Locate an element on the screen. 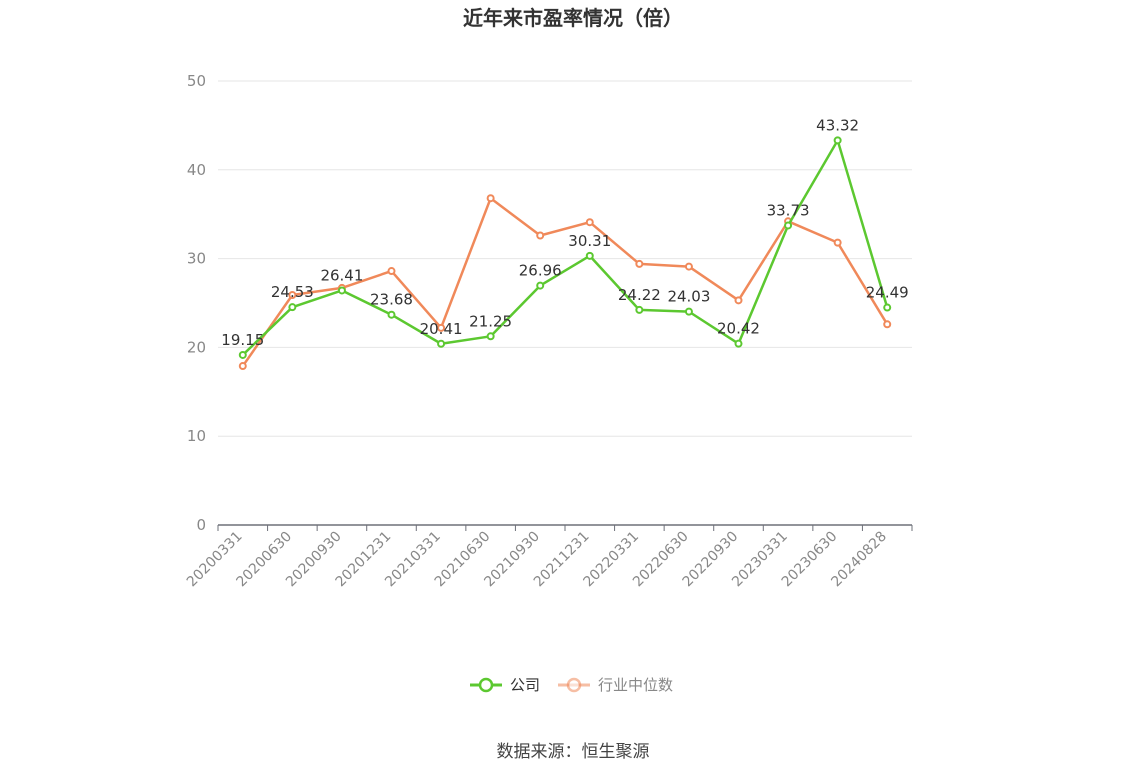 The width and height of the screenshot is (1147, 776). y-axis: 0 10 20 30 40 50 is located at coordinates (196, 303).